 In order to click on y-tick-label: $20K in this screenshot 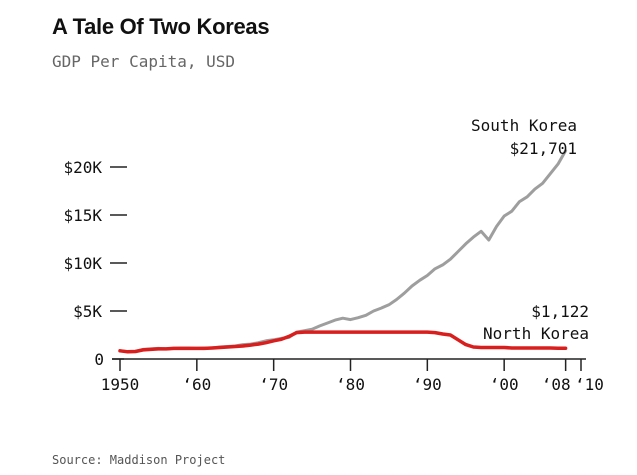, I will do `click(82, 167)`.